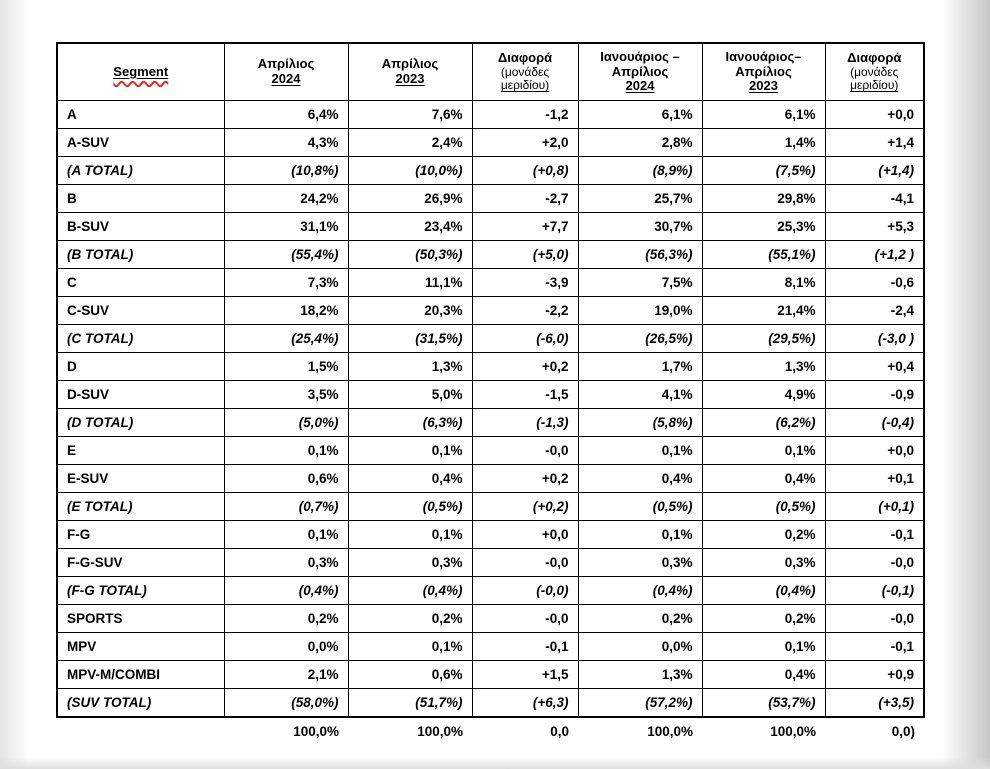 The height and width of the screenshot is (769, 990). What do you see at coordinates (763, 114) in the screenshot?
I see `value-cell: 6,1%` at bounding box center [763, 114].